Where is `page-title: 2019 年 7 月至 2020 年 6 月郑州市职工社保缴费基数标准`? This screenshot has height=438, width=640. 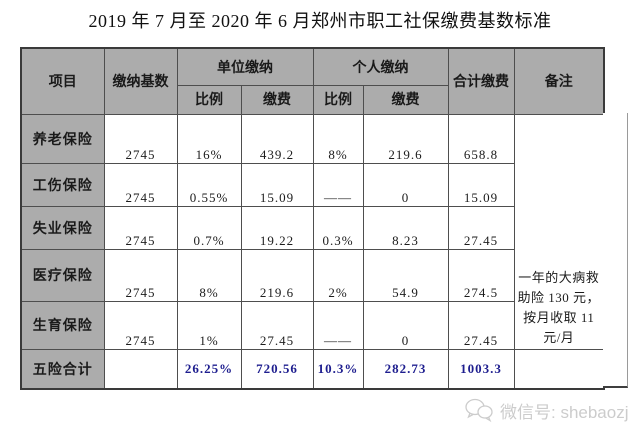
page-title: 2019 年 7 月至 2020 年 6 月郑州市职工社保缴费基数标准 is located at coordinates (320, 21).